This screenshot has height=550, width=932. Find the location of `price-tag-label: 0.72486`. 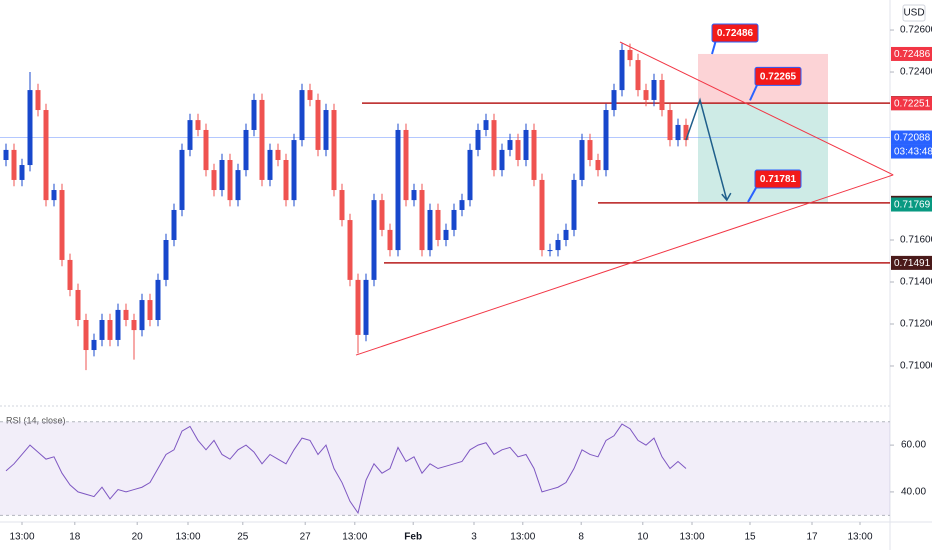

price-tag-label: 0.72486 is located at coordinates (912, 54).